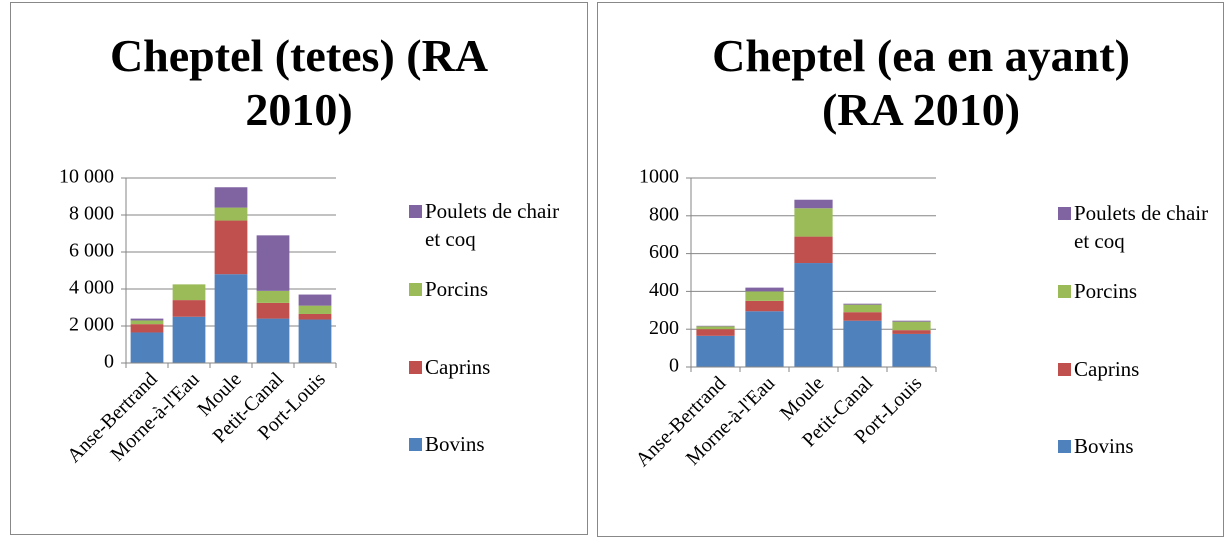  What do you see at coordinates (91, 325) in the screenshot?
I see `y-tick-label: 2 000` at bounding box center [91, 325].